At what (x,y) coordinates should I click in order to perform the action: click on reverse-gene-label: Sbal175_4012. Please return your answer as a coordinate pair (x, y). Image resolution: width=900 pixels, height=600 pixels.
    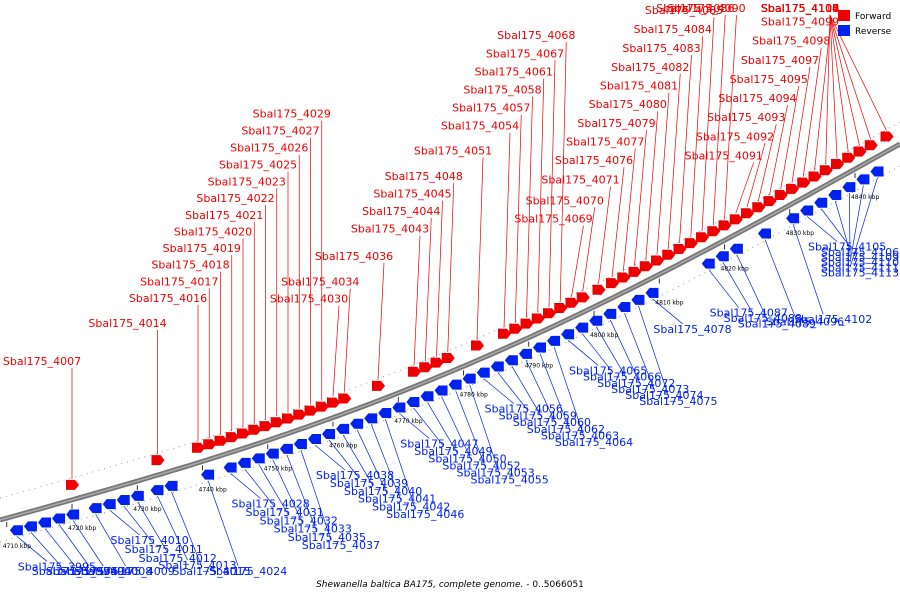
    Looking at the image, I should click on (178, 558).